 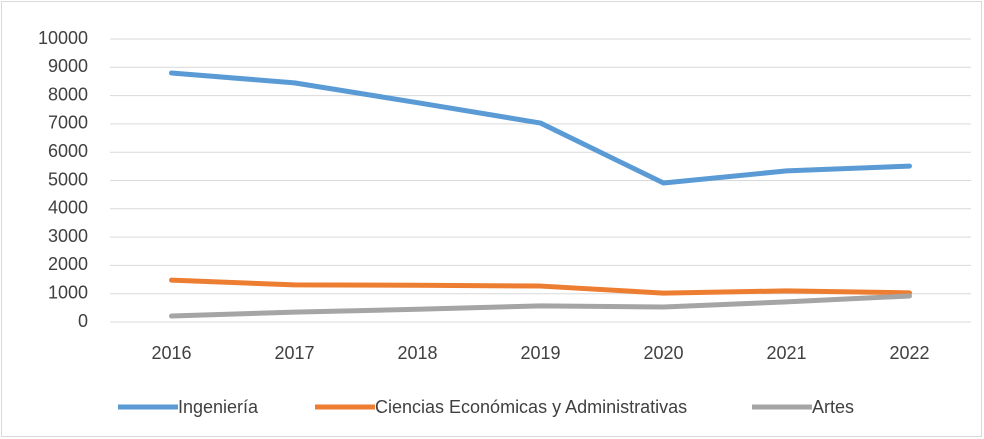 What do you see at coordinates (68, 264) in the screenshot?
I see `y-tick-label: 2000` at bounding box center [68, 264].